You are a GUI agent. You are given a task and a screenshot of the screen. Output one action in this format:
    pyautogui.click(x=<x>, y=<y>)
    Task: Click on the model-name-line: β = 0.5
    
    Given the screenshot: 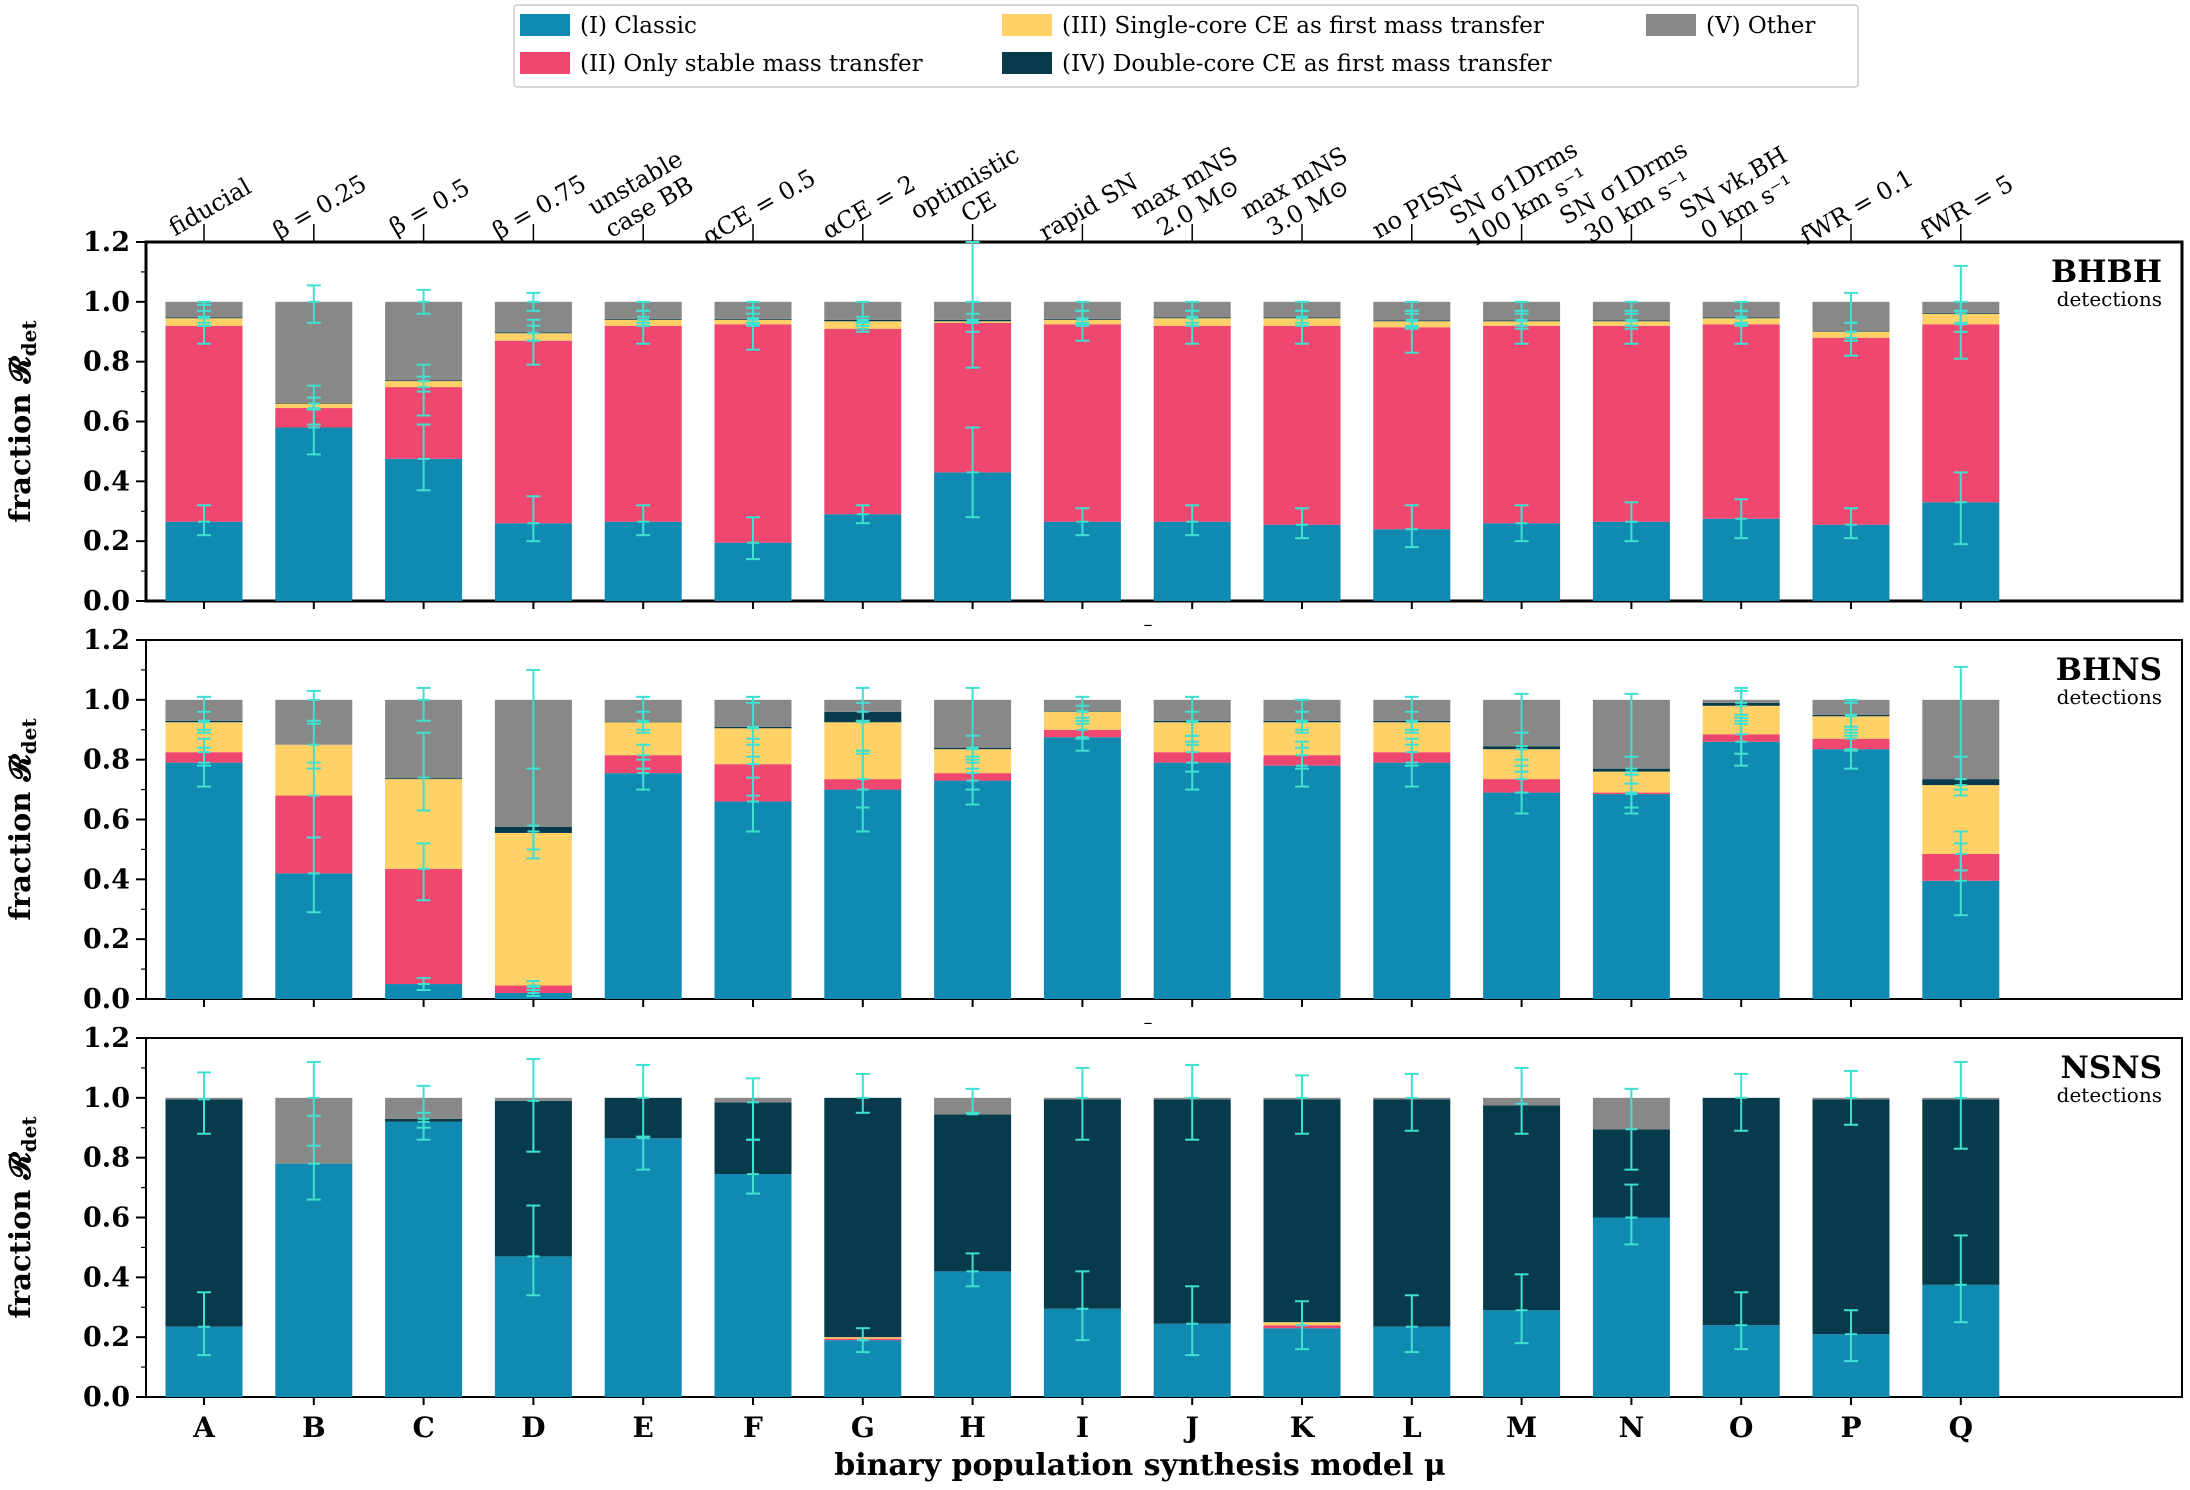 What is the action you would take?
    pyautogui.click(x=430, y=207)
    